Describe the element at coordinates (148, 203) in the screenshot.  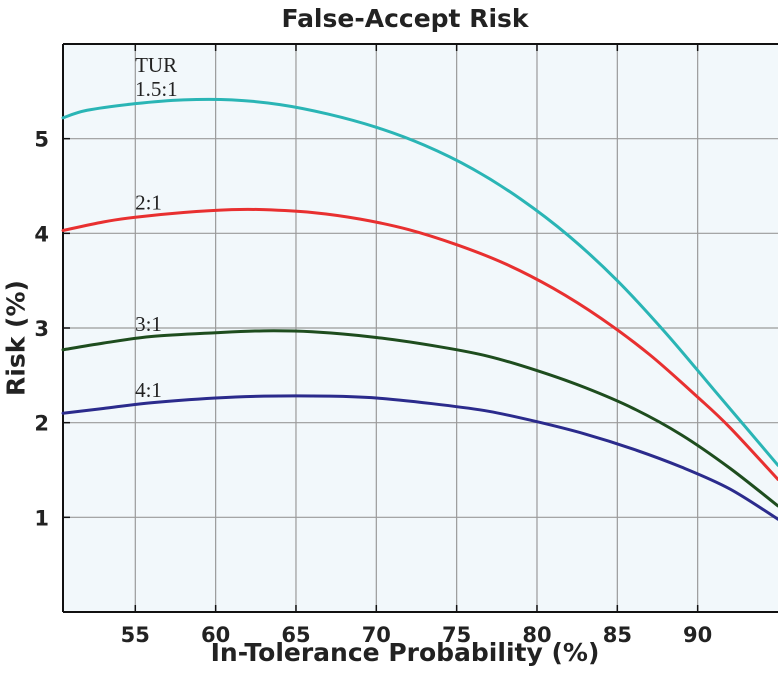
I see `series-label-1: 2:1` at that location.